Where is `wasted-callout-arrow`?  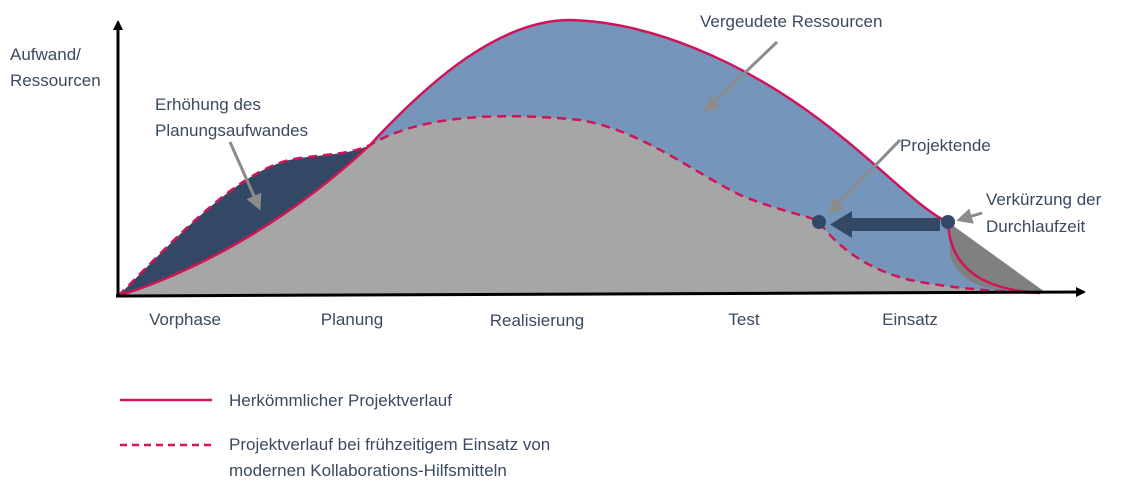
wasted-callout-arrow is located at coordinates (741, 76).